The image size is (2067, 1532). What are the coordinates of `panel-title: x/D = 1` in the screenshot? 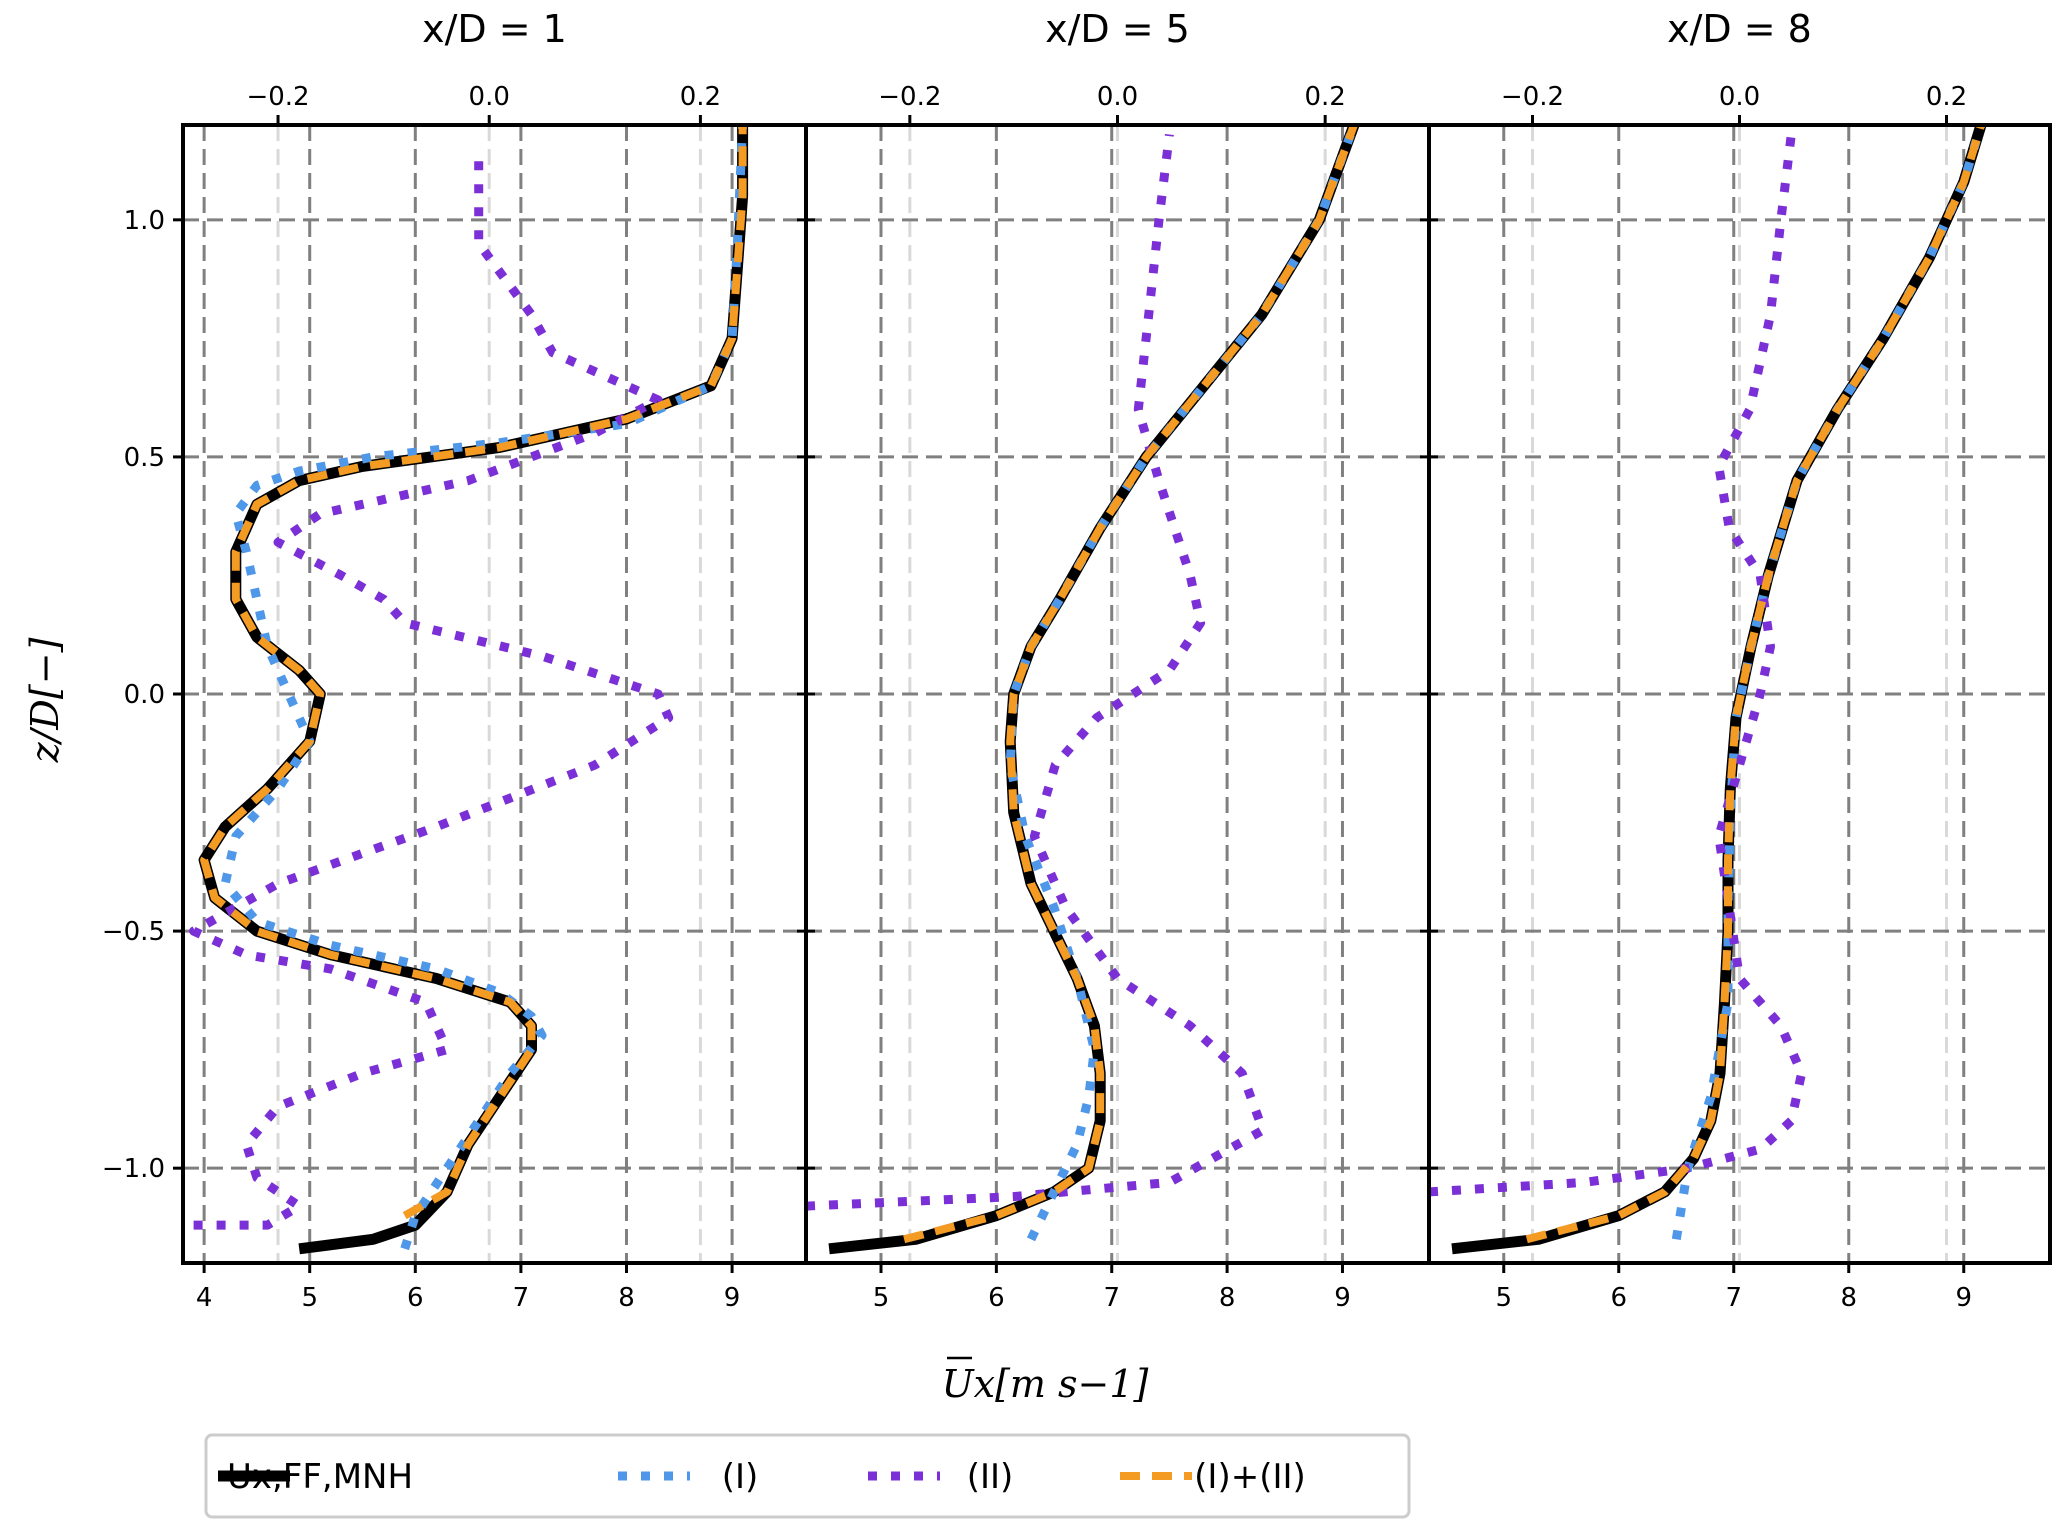 It's located at (494, 29).